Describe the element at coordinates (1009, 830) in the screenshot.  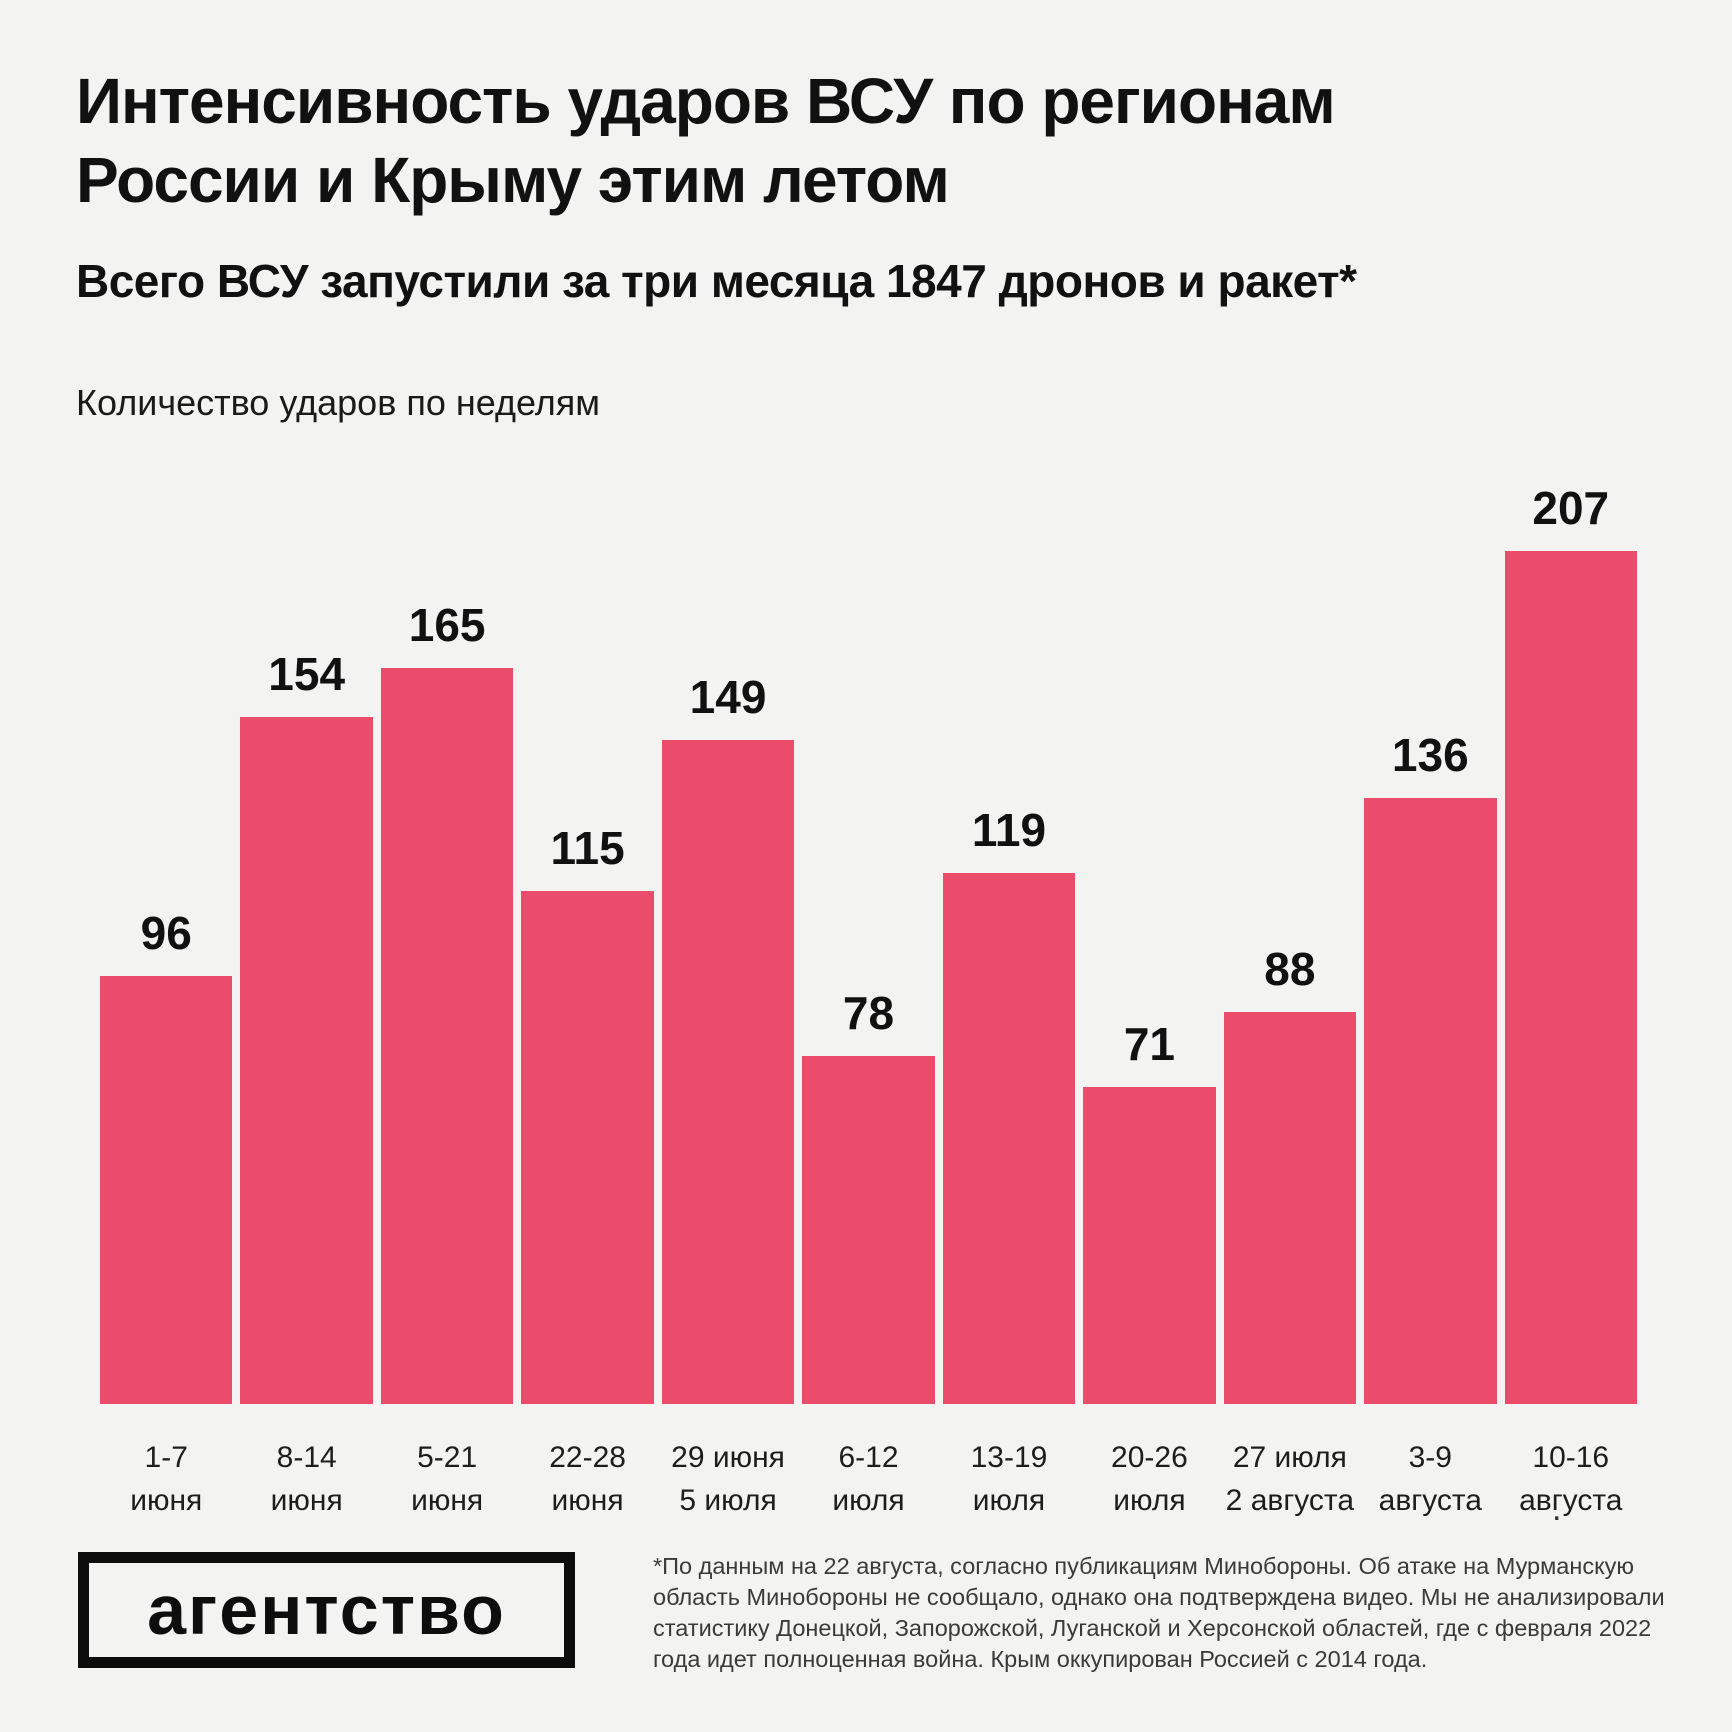
I see `bar-value-label: 119` at that location.